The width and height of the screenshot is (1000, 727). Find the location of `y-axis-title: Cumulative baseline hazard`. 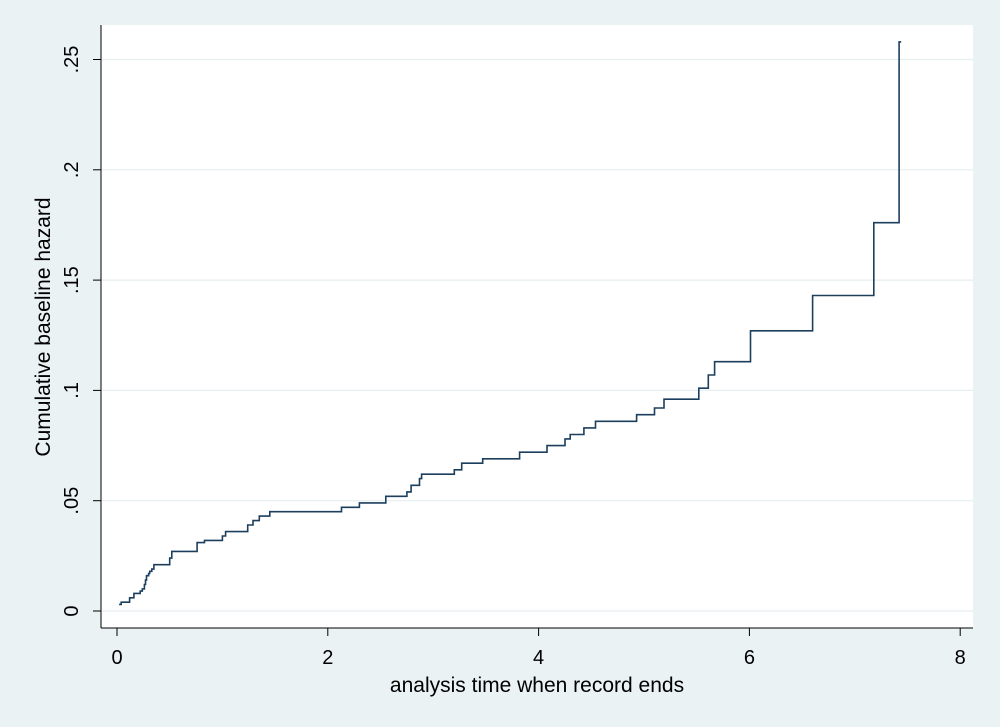

y-axis-title: Cumulative baseline hazard is located at coordinates (43, 326).